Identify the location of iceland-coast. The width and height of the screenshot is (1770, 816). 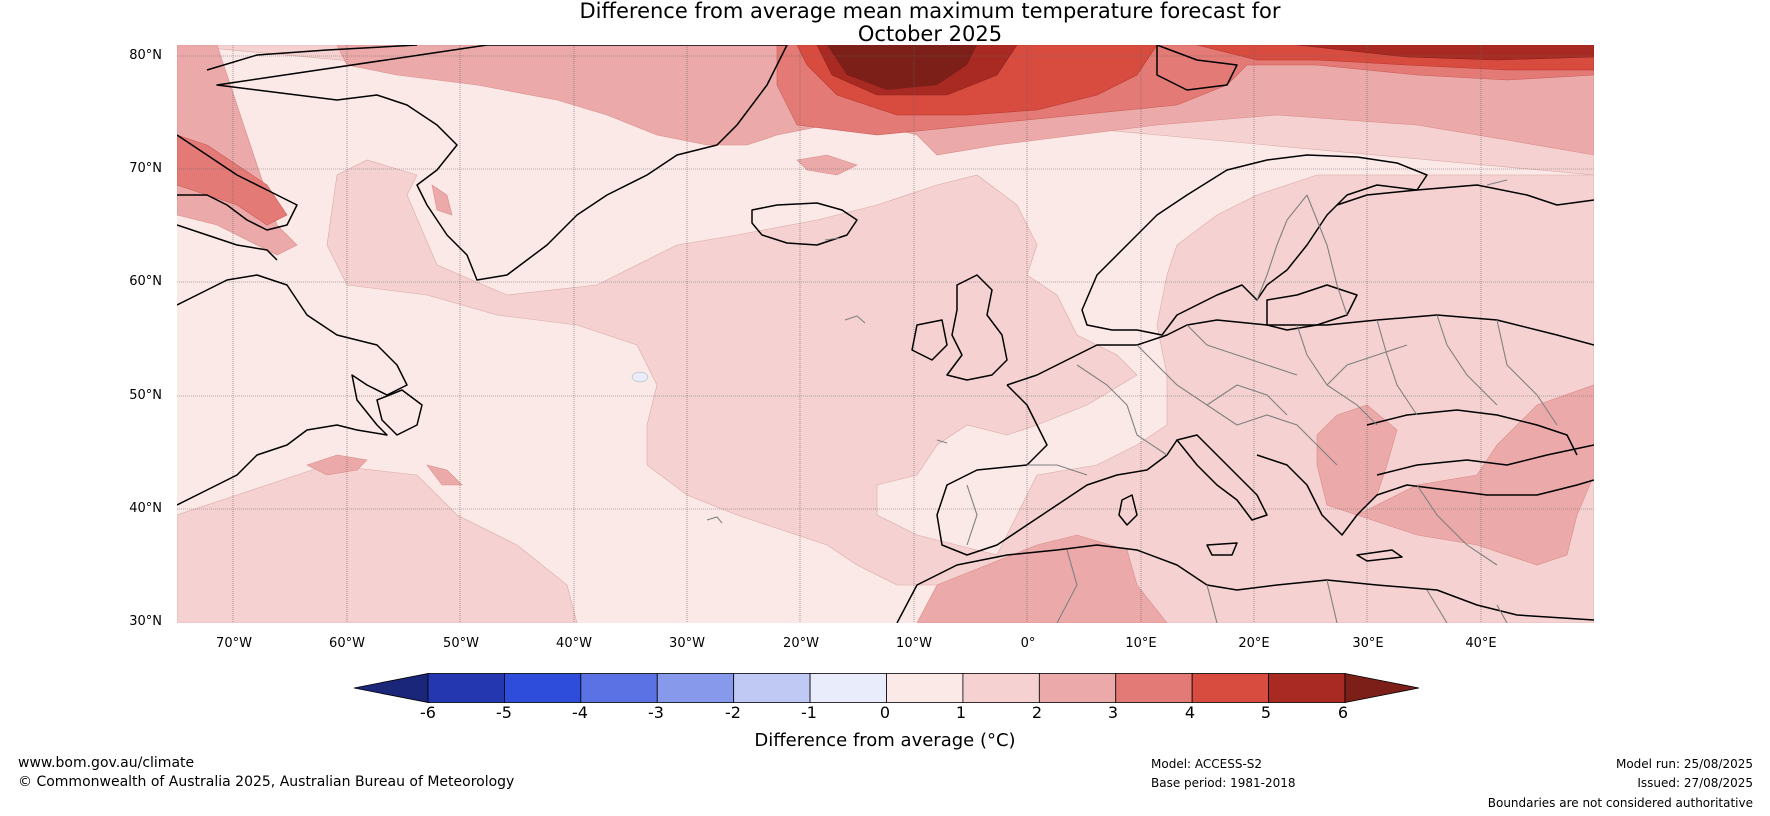
(804, 224).